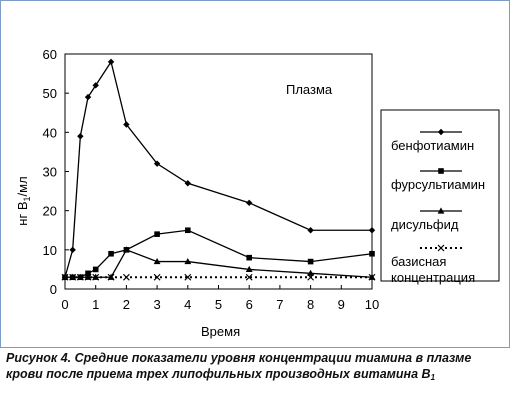  I want to click on y-tick-label: 20, so click(50, 211).